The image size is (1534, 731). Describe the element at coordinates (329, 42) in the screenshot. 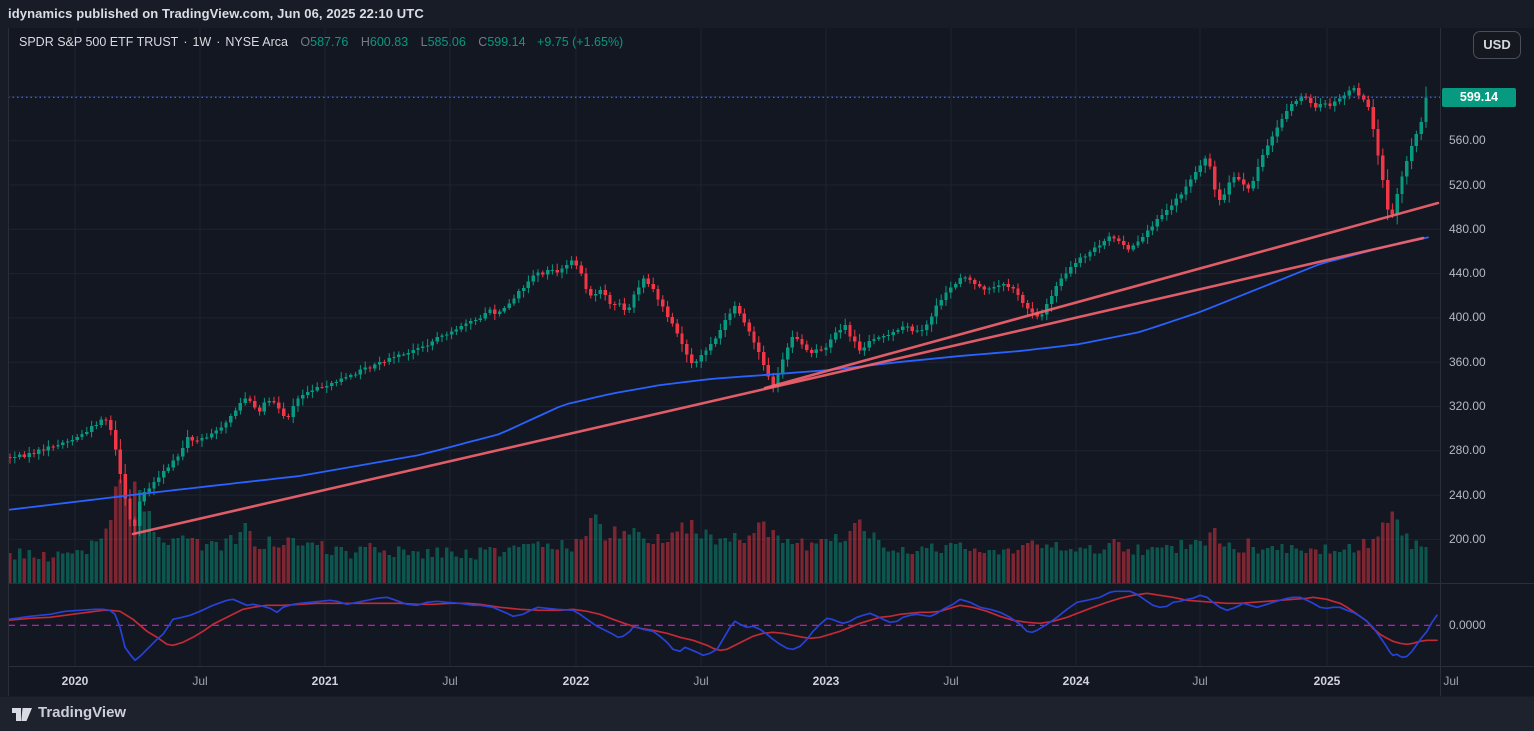

I see `open-value: 587.76` at that location.